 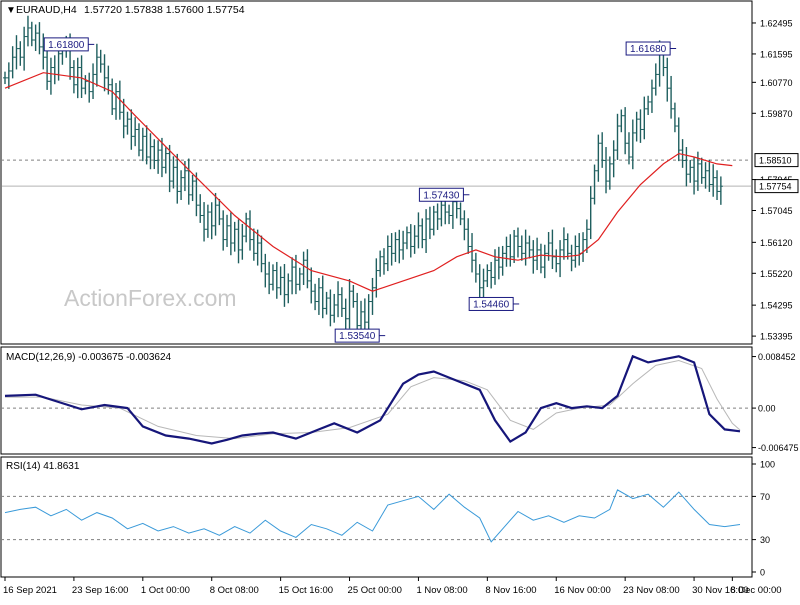 I want to click on macd-tick-label: 0.00, so click(x=767, y=409).